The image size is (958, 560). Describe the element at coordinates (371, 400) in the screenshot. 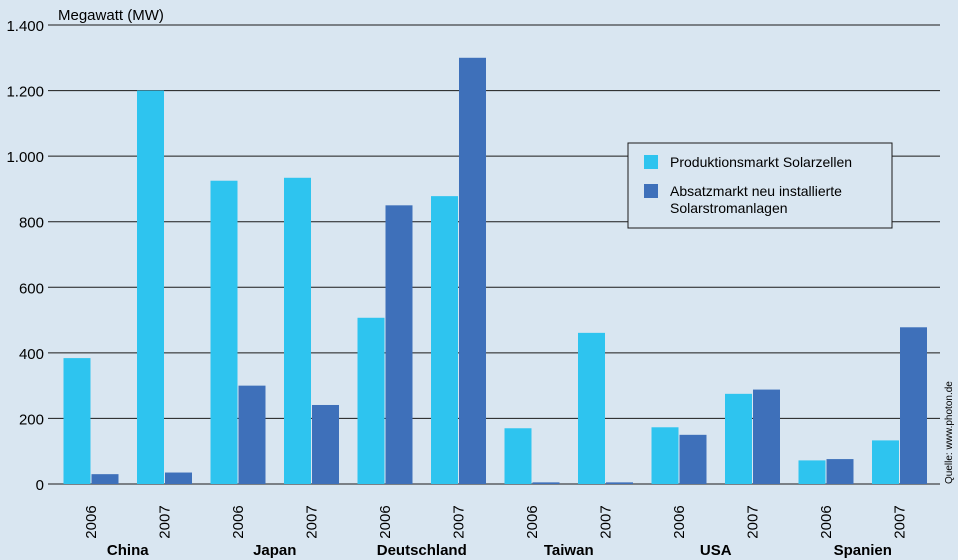

I see `bar-produktion-deutschland-2006` at that location.